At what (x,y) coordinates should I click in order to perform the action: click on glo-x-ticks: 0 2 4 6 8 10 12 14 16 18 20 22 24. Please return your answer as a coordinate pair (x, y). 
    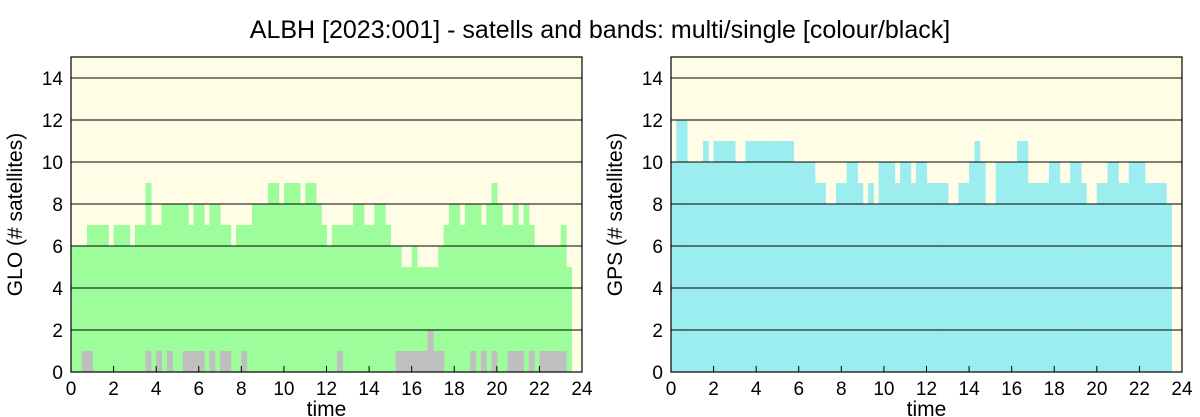
    Looking at the image, I should click on (329, 383).